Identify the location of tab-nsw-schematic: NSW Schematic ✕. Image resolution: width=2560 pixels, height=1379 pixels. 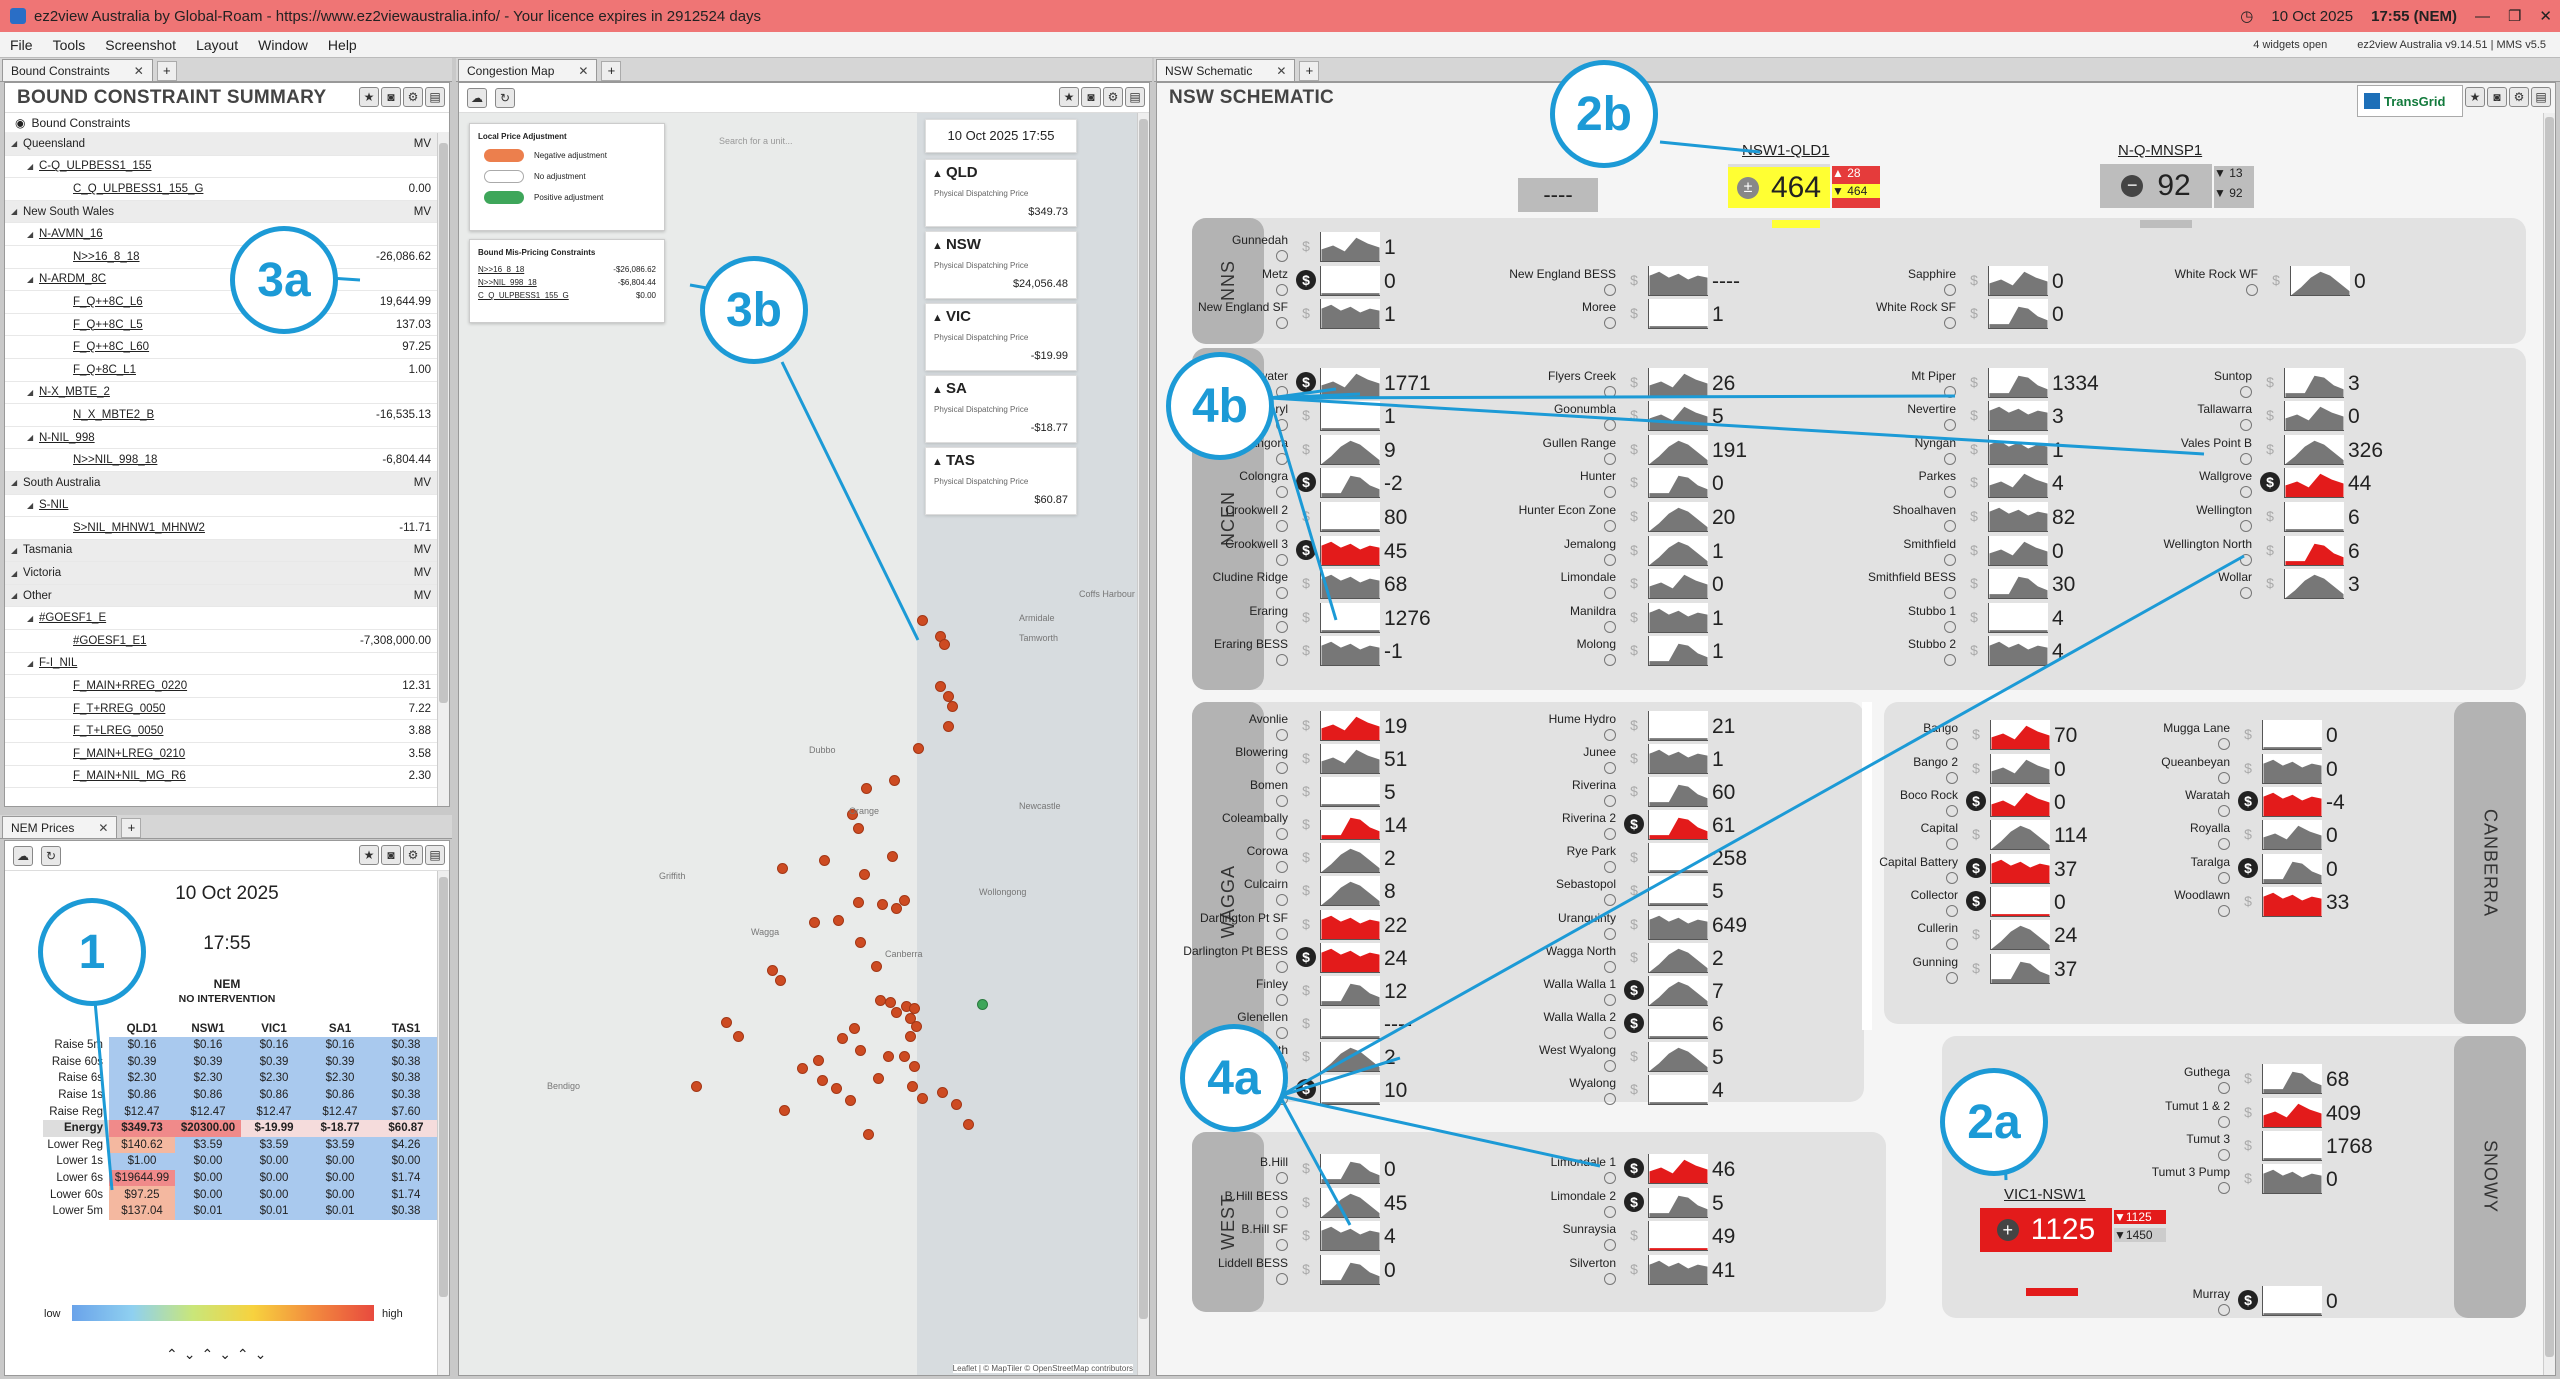
(1226, 70).